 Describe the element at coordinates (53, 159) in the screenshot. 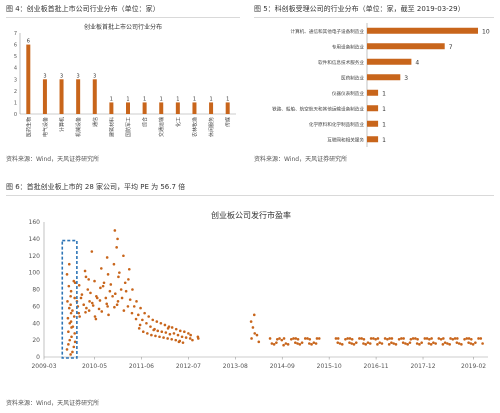

I see `figure-4-source: 资料来源：Wind，天风证券研究所` at that location.